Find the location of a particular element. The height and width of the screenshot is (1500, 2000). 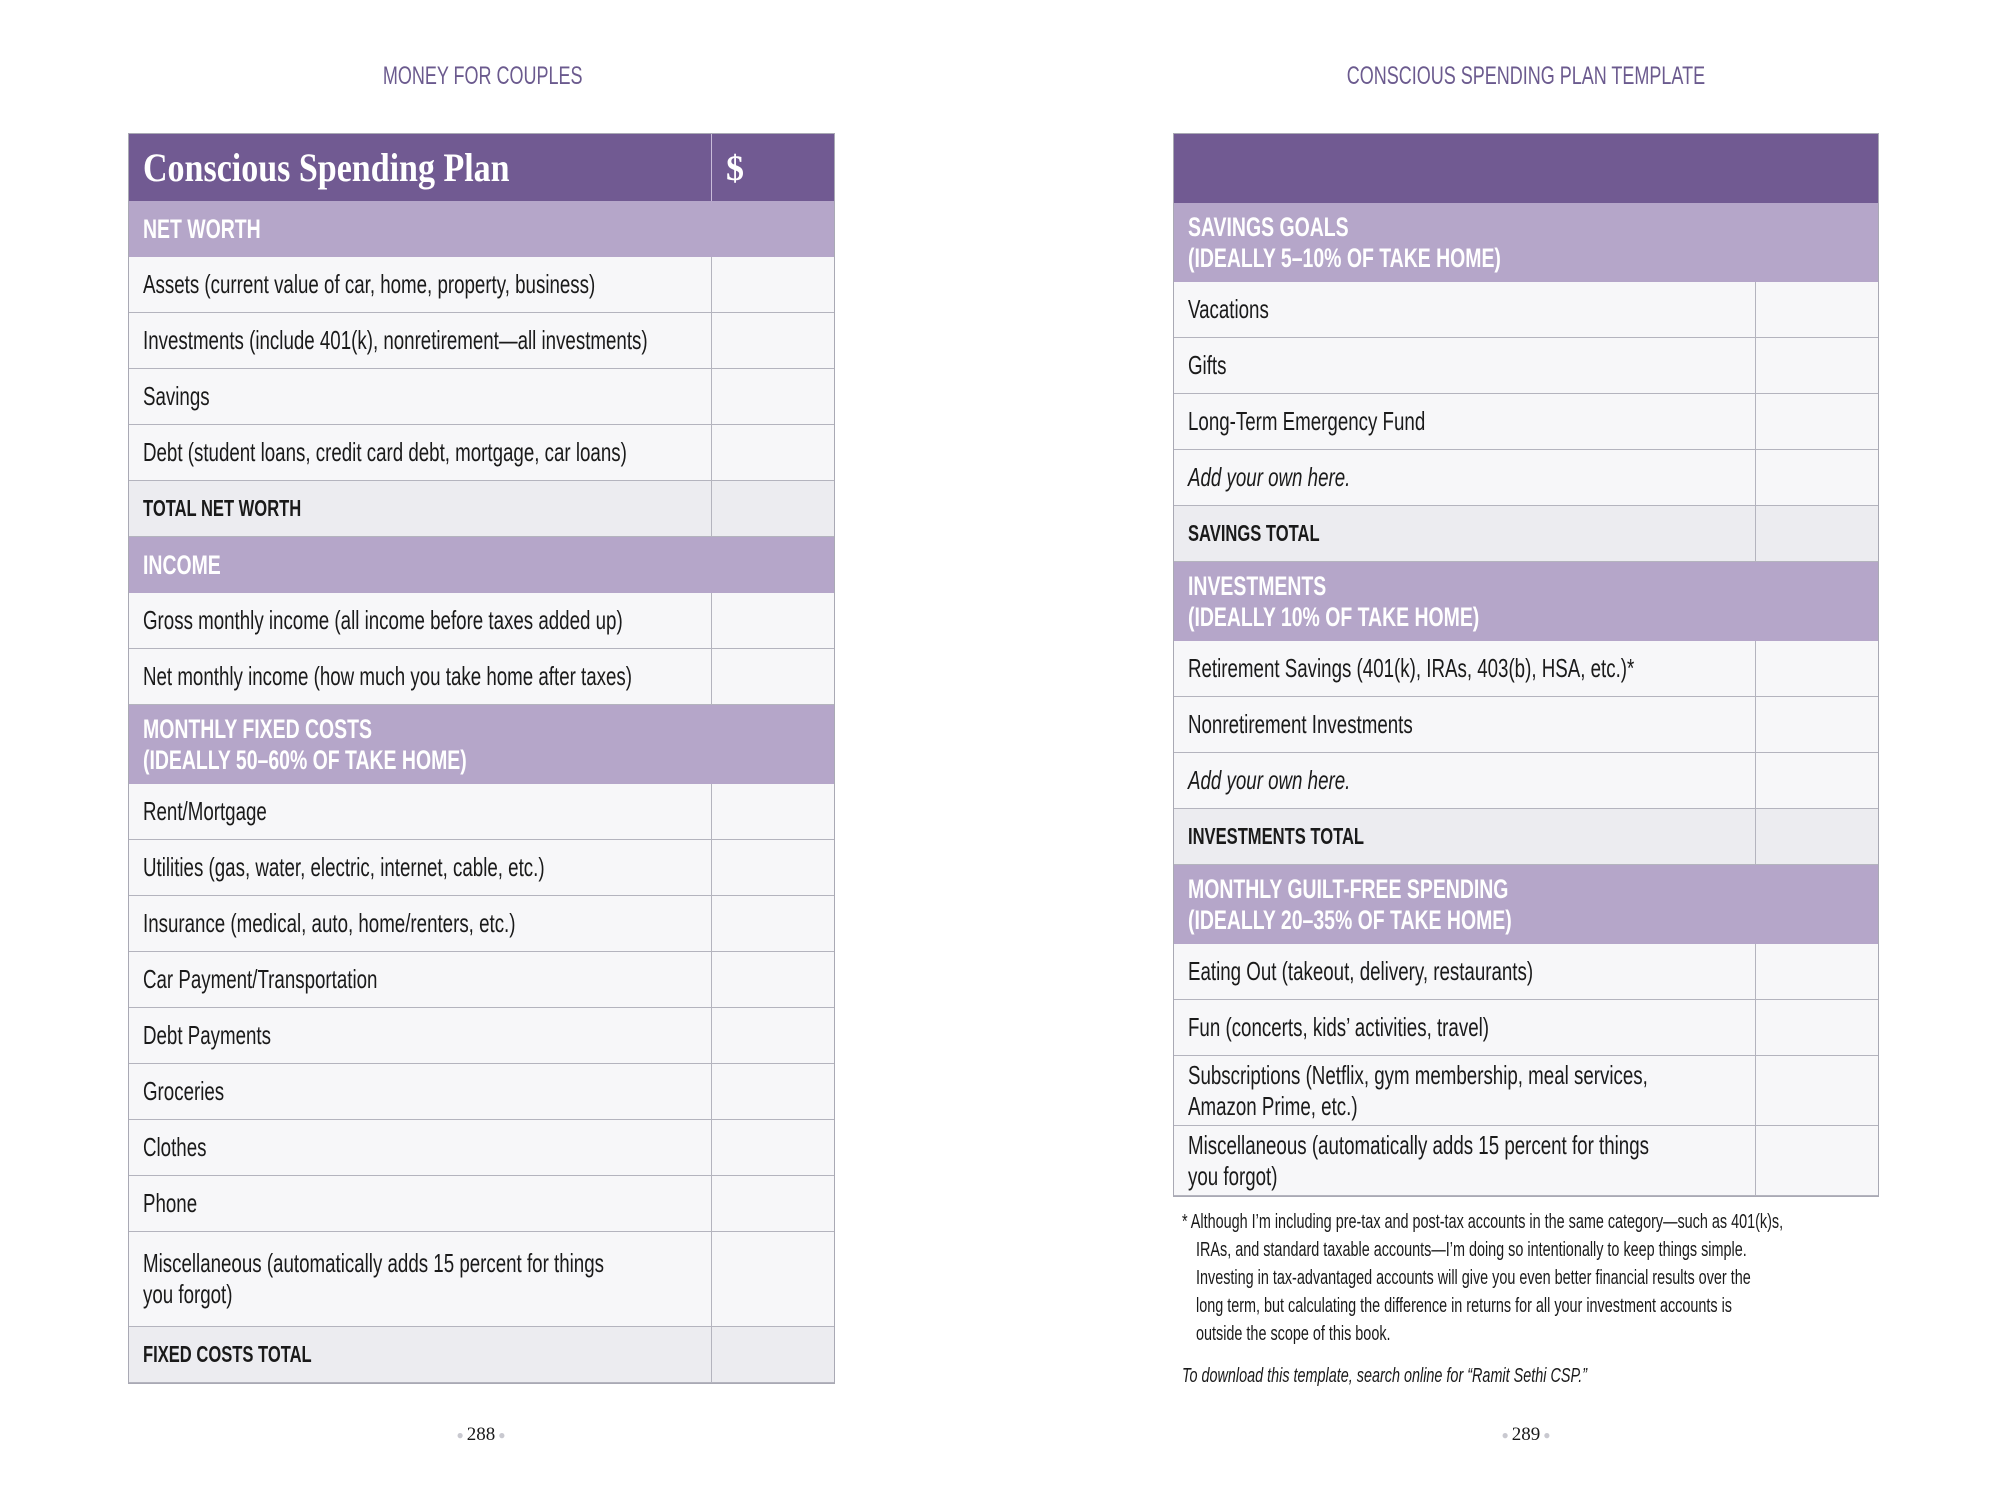

section-header-income: INCOME is located at coordinates (481, 565).